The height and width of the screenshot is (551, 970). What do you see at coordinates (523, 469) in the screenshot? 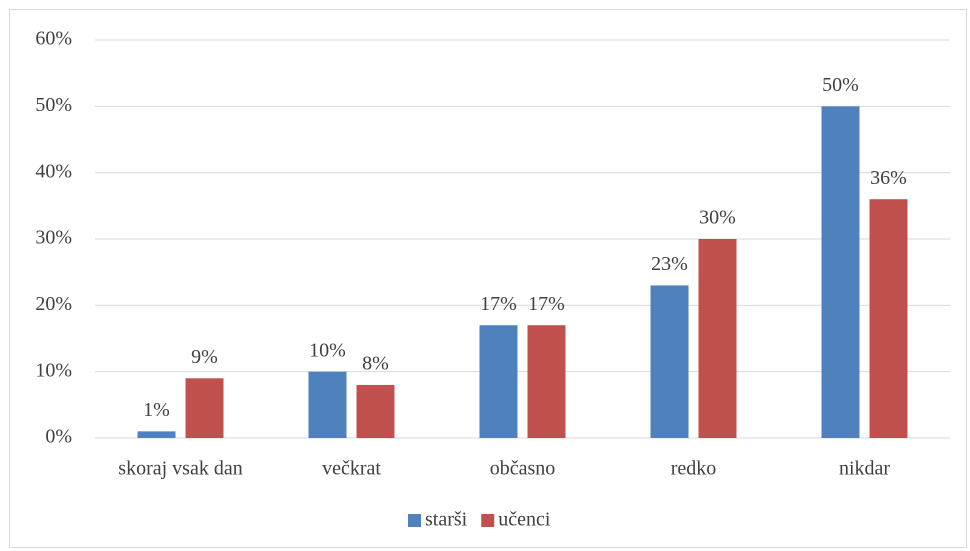
I see `x-tick-label: občasno` at bounding box center [523, 469].